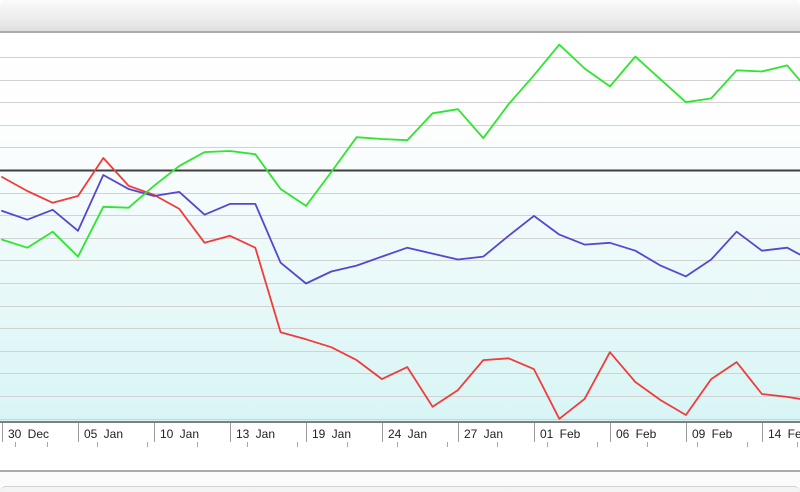  I want to click on bottom-spacer, so click(400, 479).